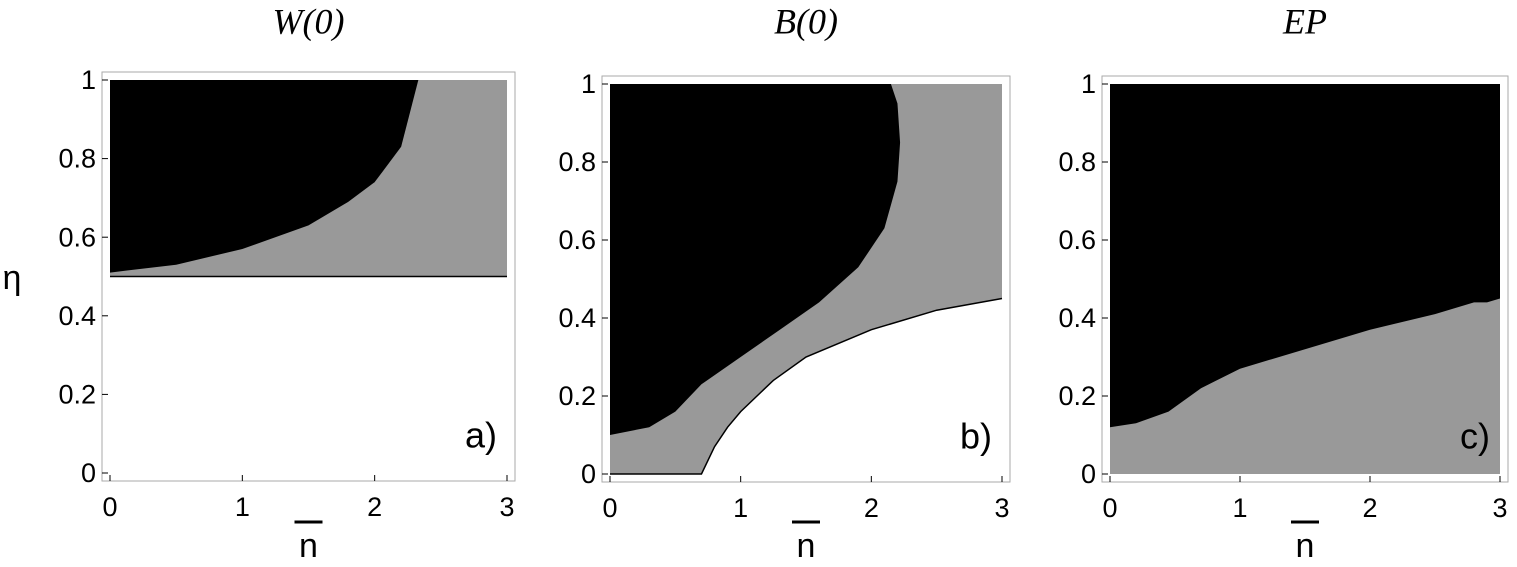  What do you see at coordinates (309, 21) in the screenshot?
I see `chart-title: W(0)` at bounding box center [309, 21].